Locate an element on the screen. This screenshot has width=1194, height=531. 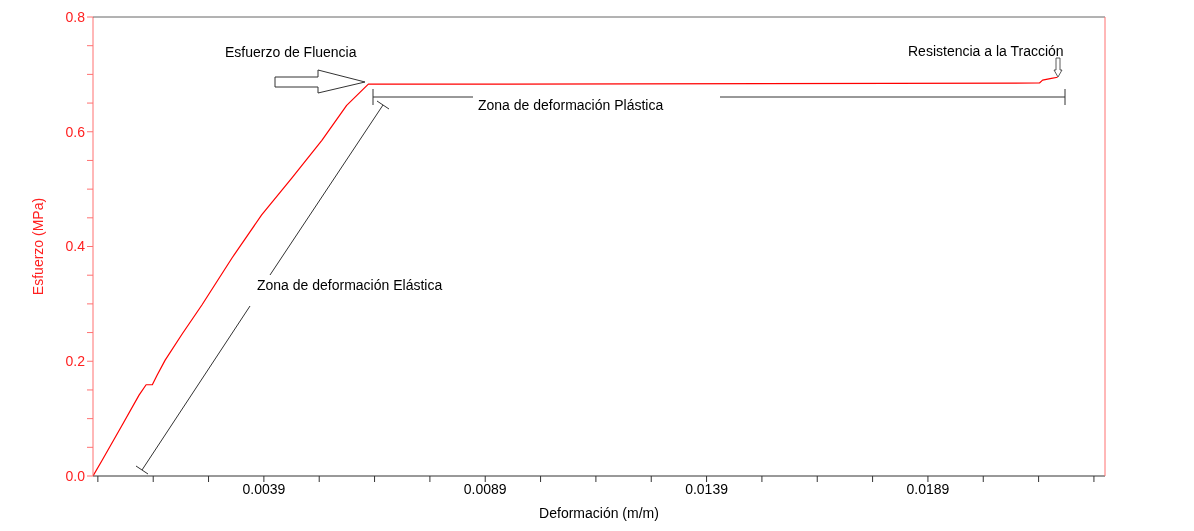
annotation: Zona de deformación Plástica is located at coordinates (571, 105).